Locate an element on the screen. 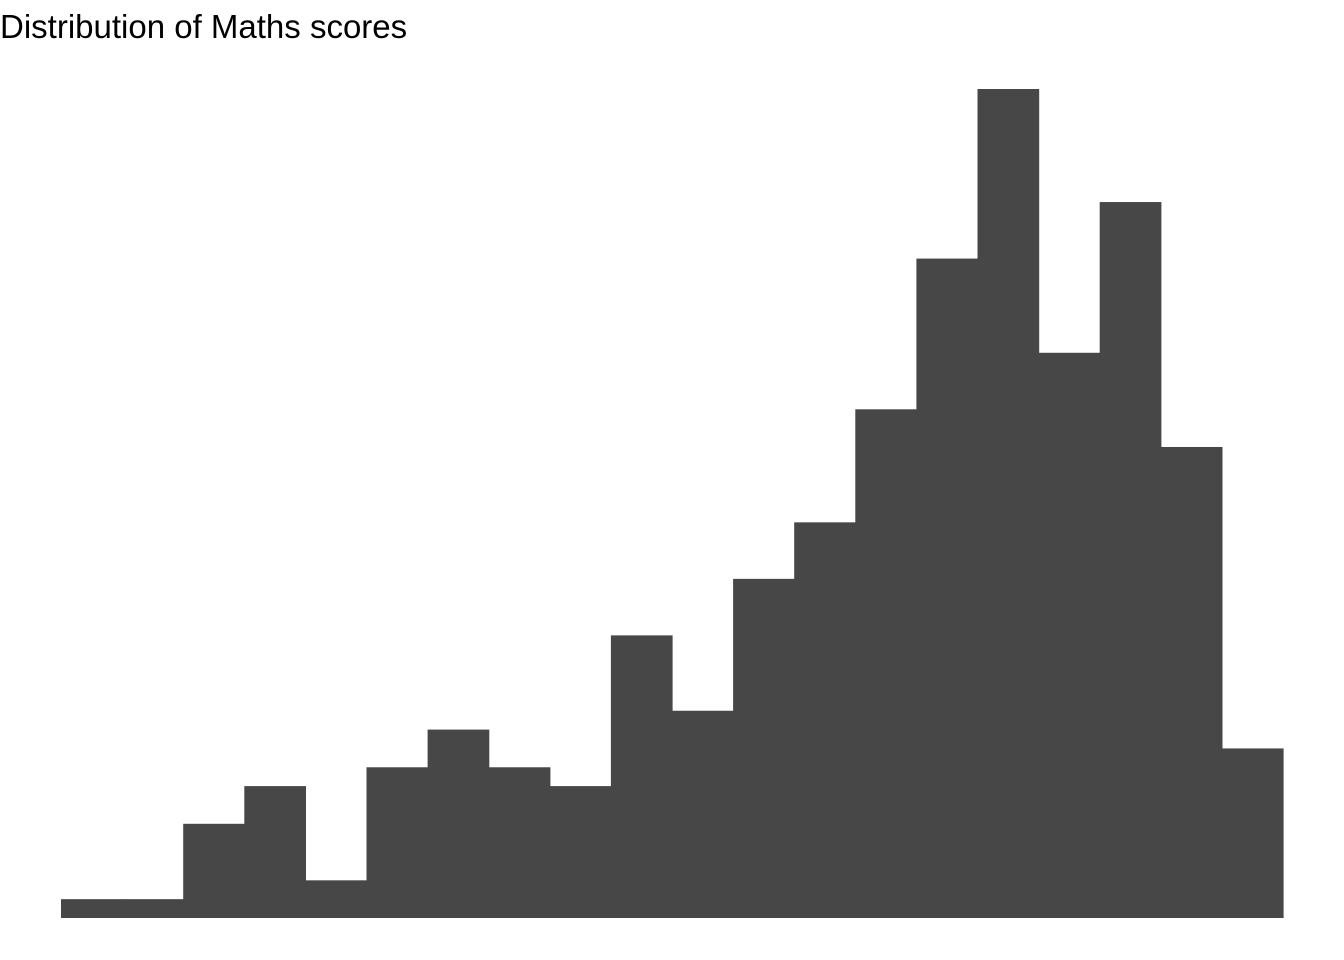 The height and width of the screenshot is (960, 1344). chart-title: Distribution of Maths scores is located at coordinates (204, 26).